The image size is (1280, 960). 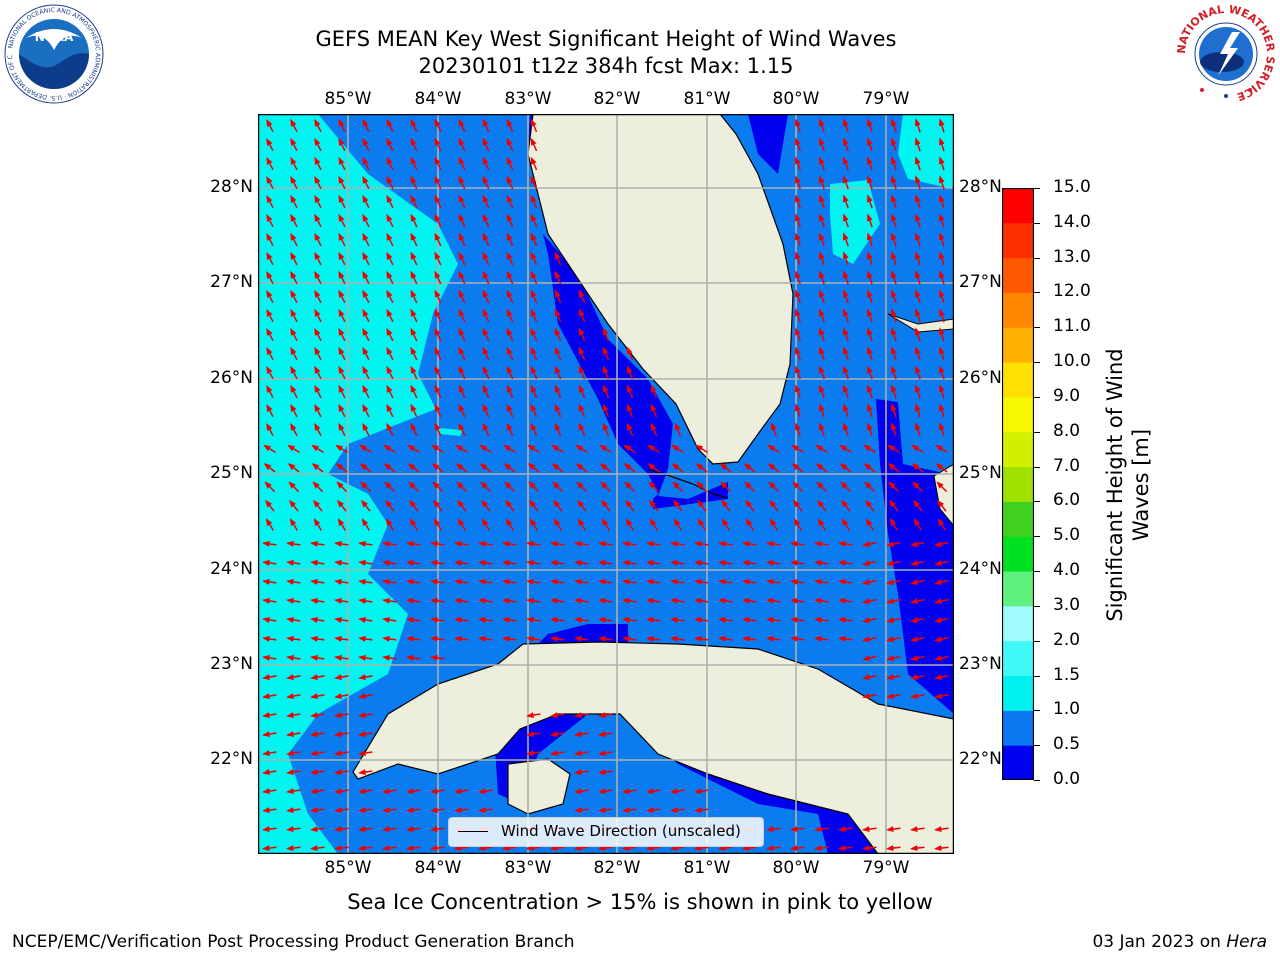 I want to click on lon-label: 83°W, so click(x=528, y=99).